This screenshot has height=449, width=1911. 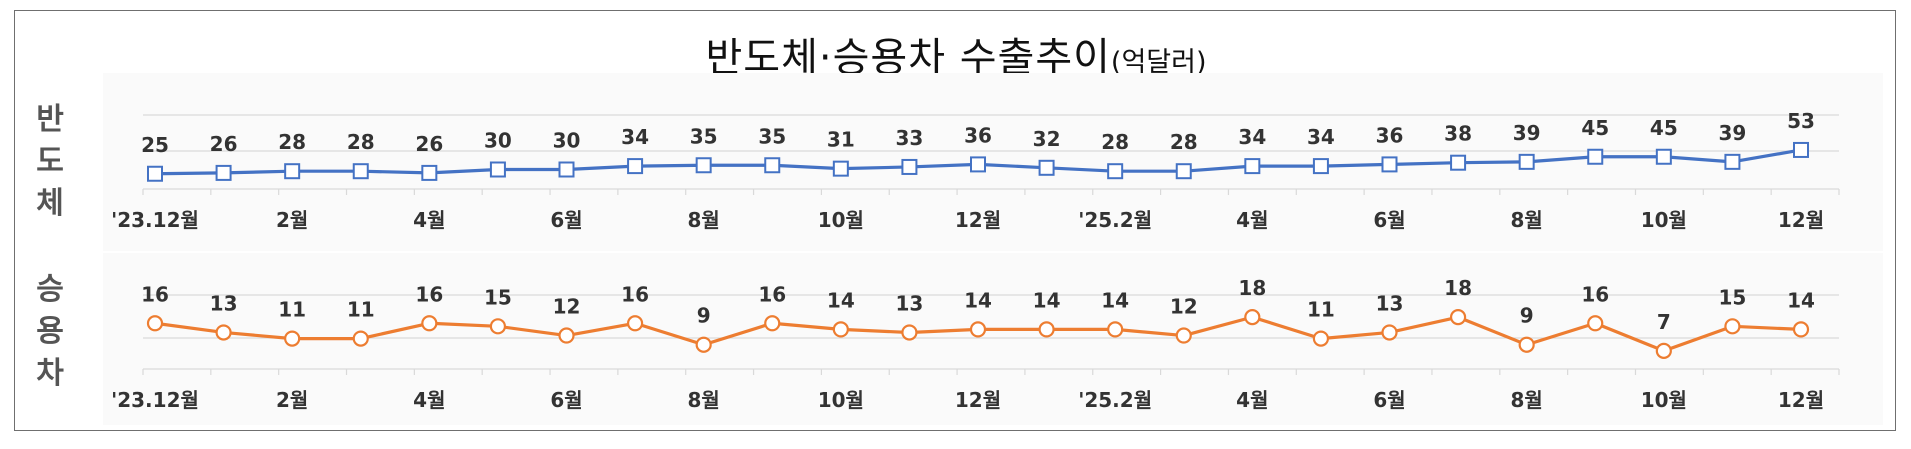 I want to click on passenger-car-data-label: 15, so click(x=498, y=297).